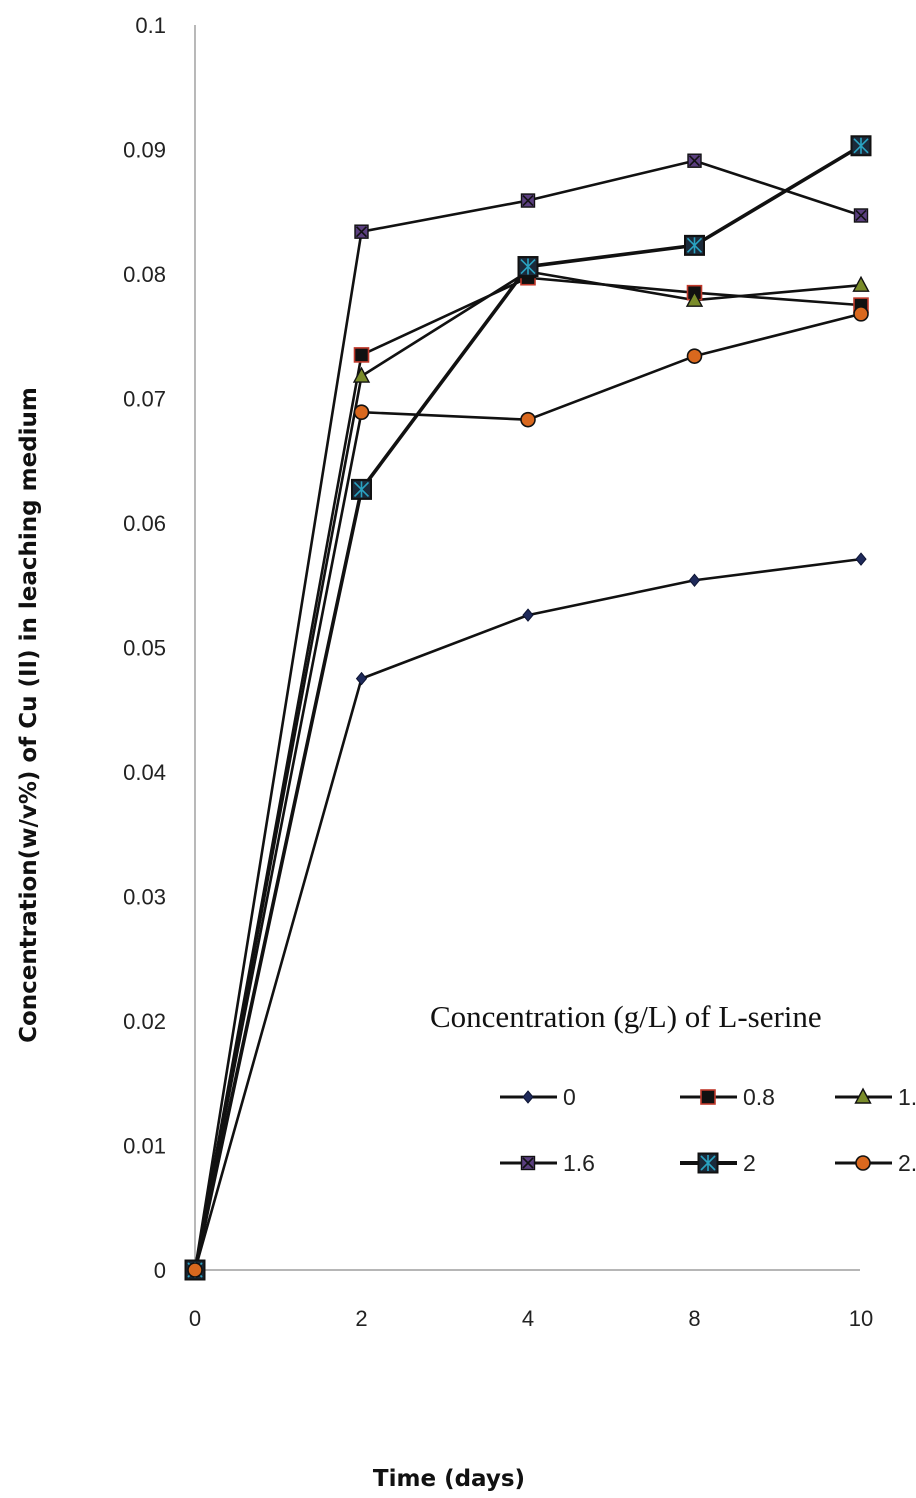  I want to click on legend-label: 1.6, so click(579, 1163).